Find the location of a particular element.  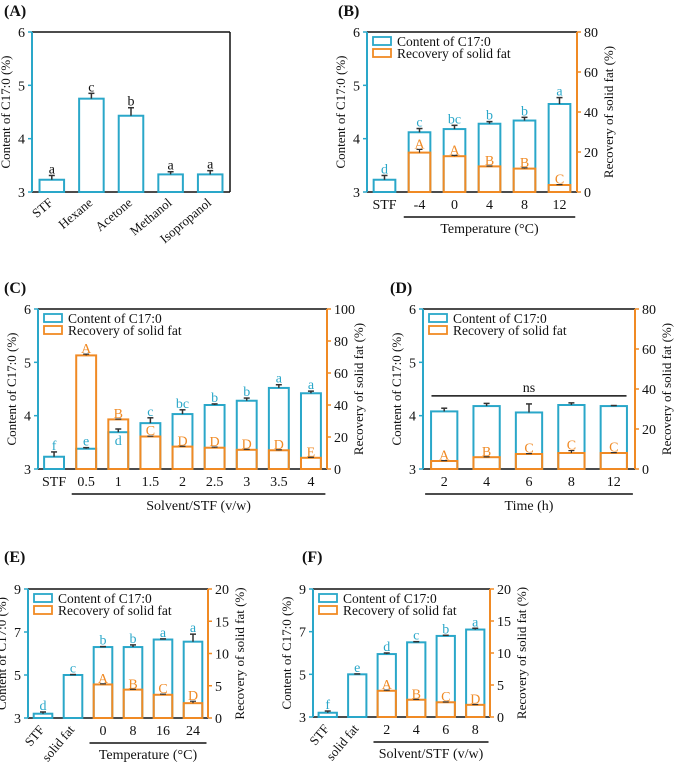

x-tick-label: 0 is located at coordinates (103, 731).